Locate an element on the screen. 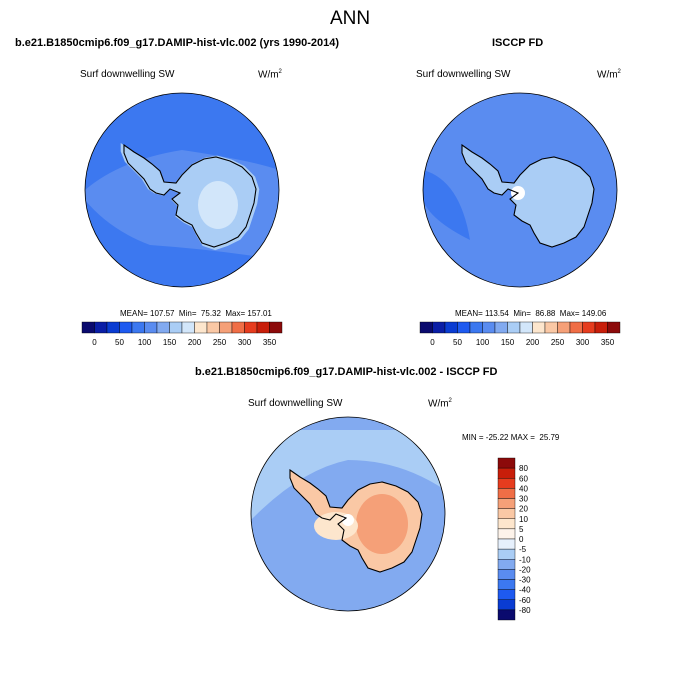  colorbar-tick-label: 30 is located at coordinates (523, 499).